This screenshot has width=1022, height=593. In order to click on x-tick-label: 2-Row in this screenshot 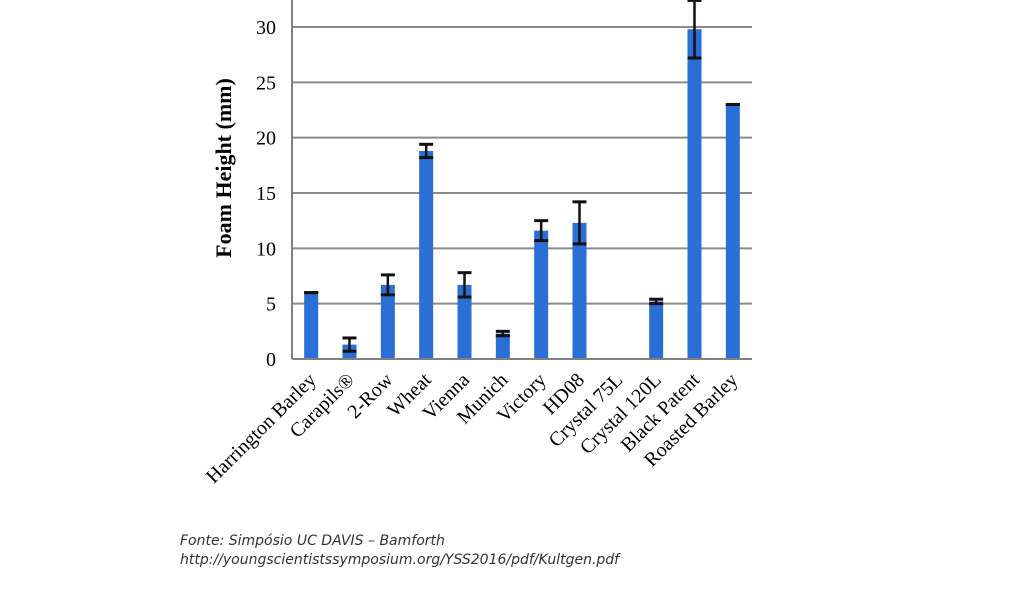, I will do `click(370, 396)`.